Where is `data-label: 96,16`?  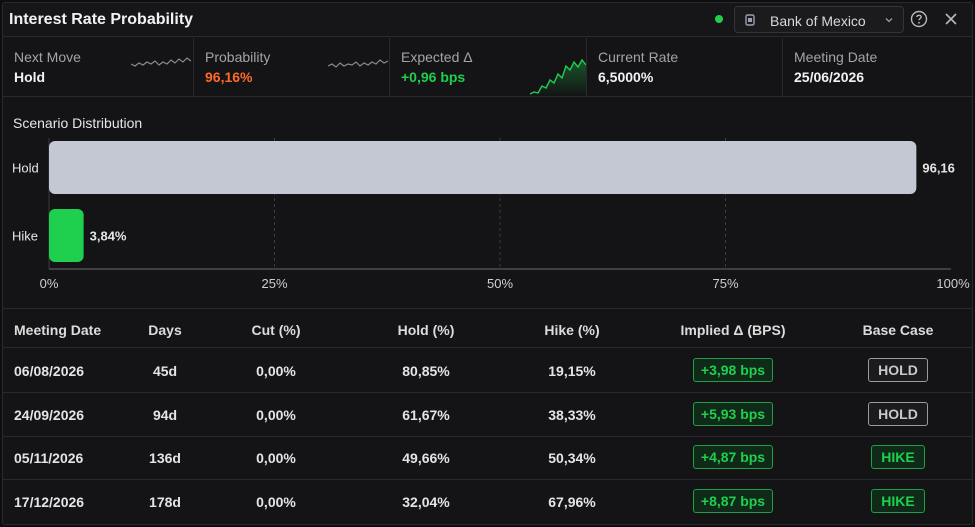
data-label: 96,16 is located at coordinates (938, 168).